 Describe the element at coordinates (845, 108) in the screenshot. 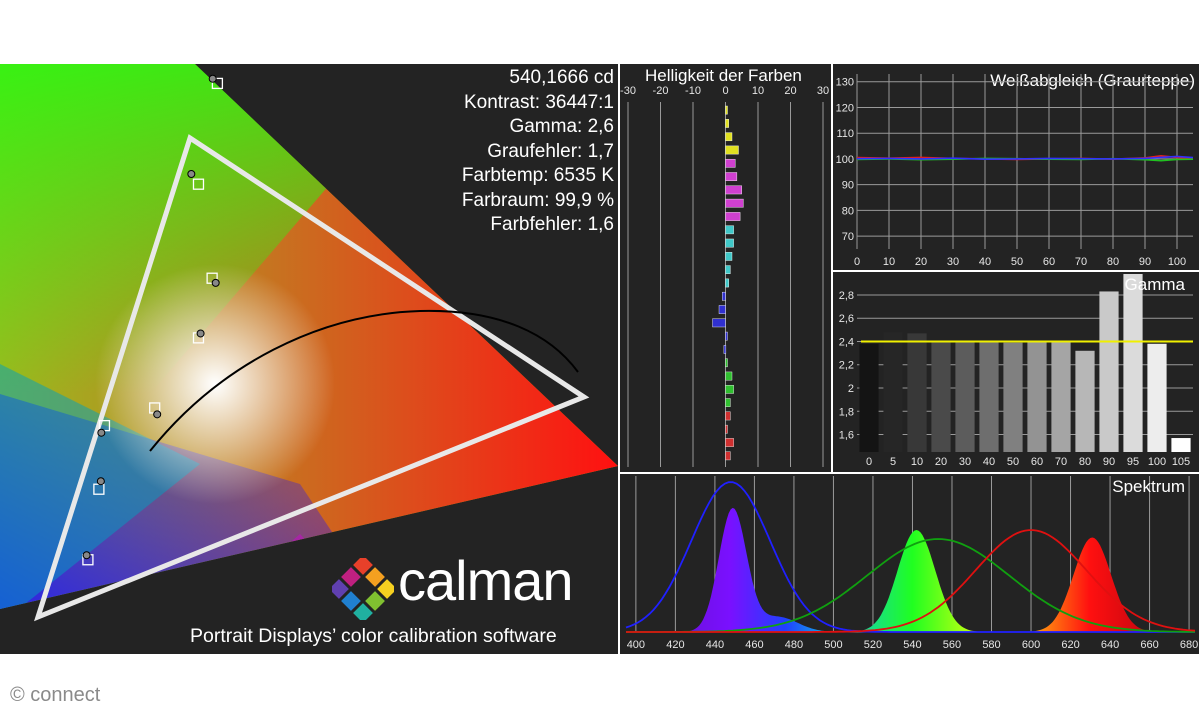

I see `y-tick-label: 120` at that location.